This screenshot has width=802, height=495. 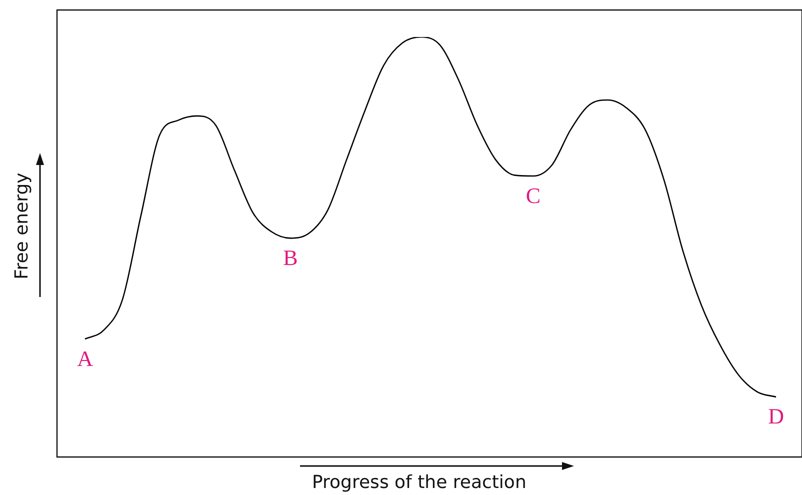 What do you see at coordinates (419, 482) in the screenshot?
I see `x-axis-title: Progress of the reaction` at bounding box center [419, 482].